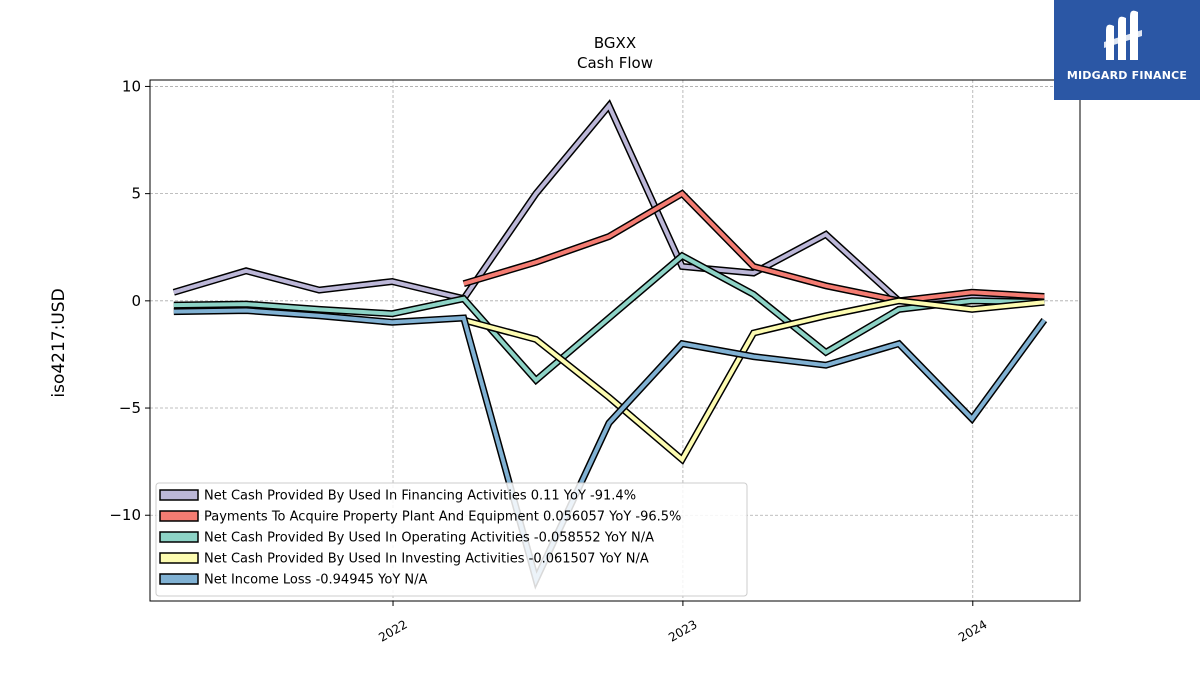  I want to click on chart-title: BGXX, so click(615, 43).